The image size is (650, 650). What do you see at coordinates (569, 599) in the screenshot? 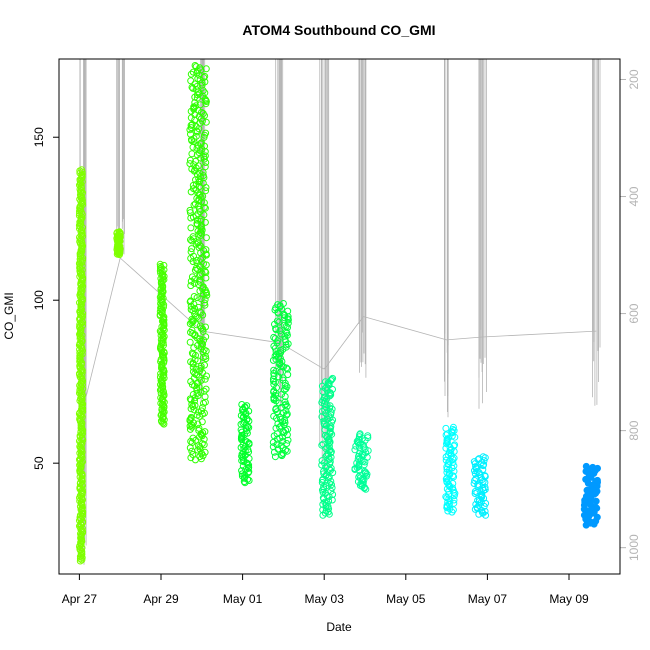
I see `x-tick-label: May 09` at bounding box center [569, 599].